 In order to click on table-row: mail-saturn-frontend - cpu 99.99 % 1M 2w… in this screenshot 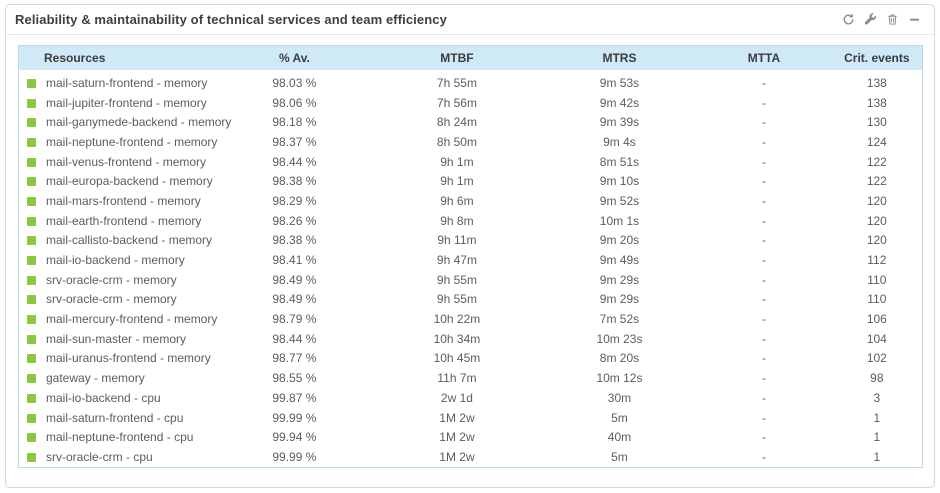, I will do `click(470, 418)`.